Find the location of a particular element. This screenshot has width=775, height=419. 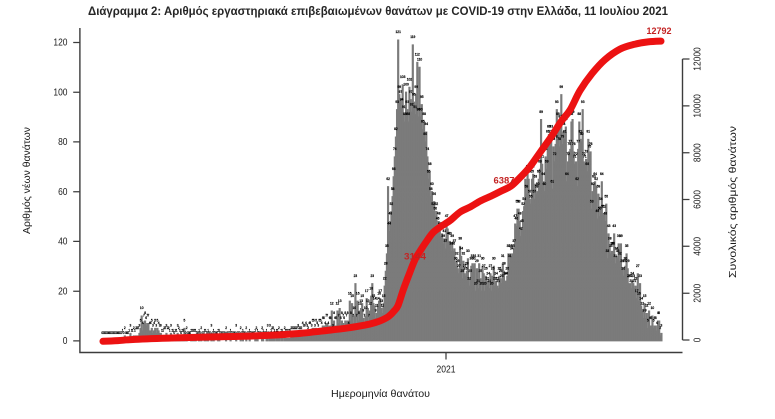

svg-text: 102 is located at coordinates (410, 79).